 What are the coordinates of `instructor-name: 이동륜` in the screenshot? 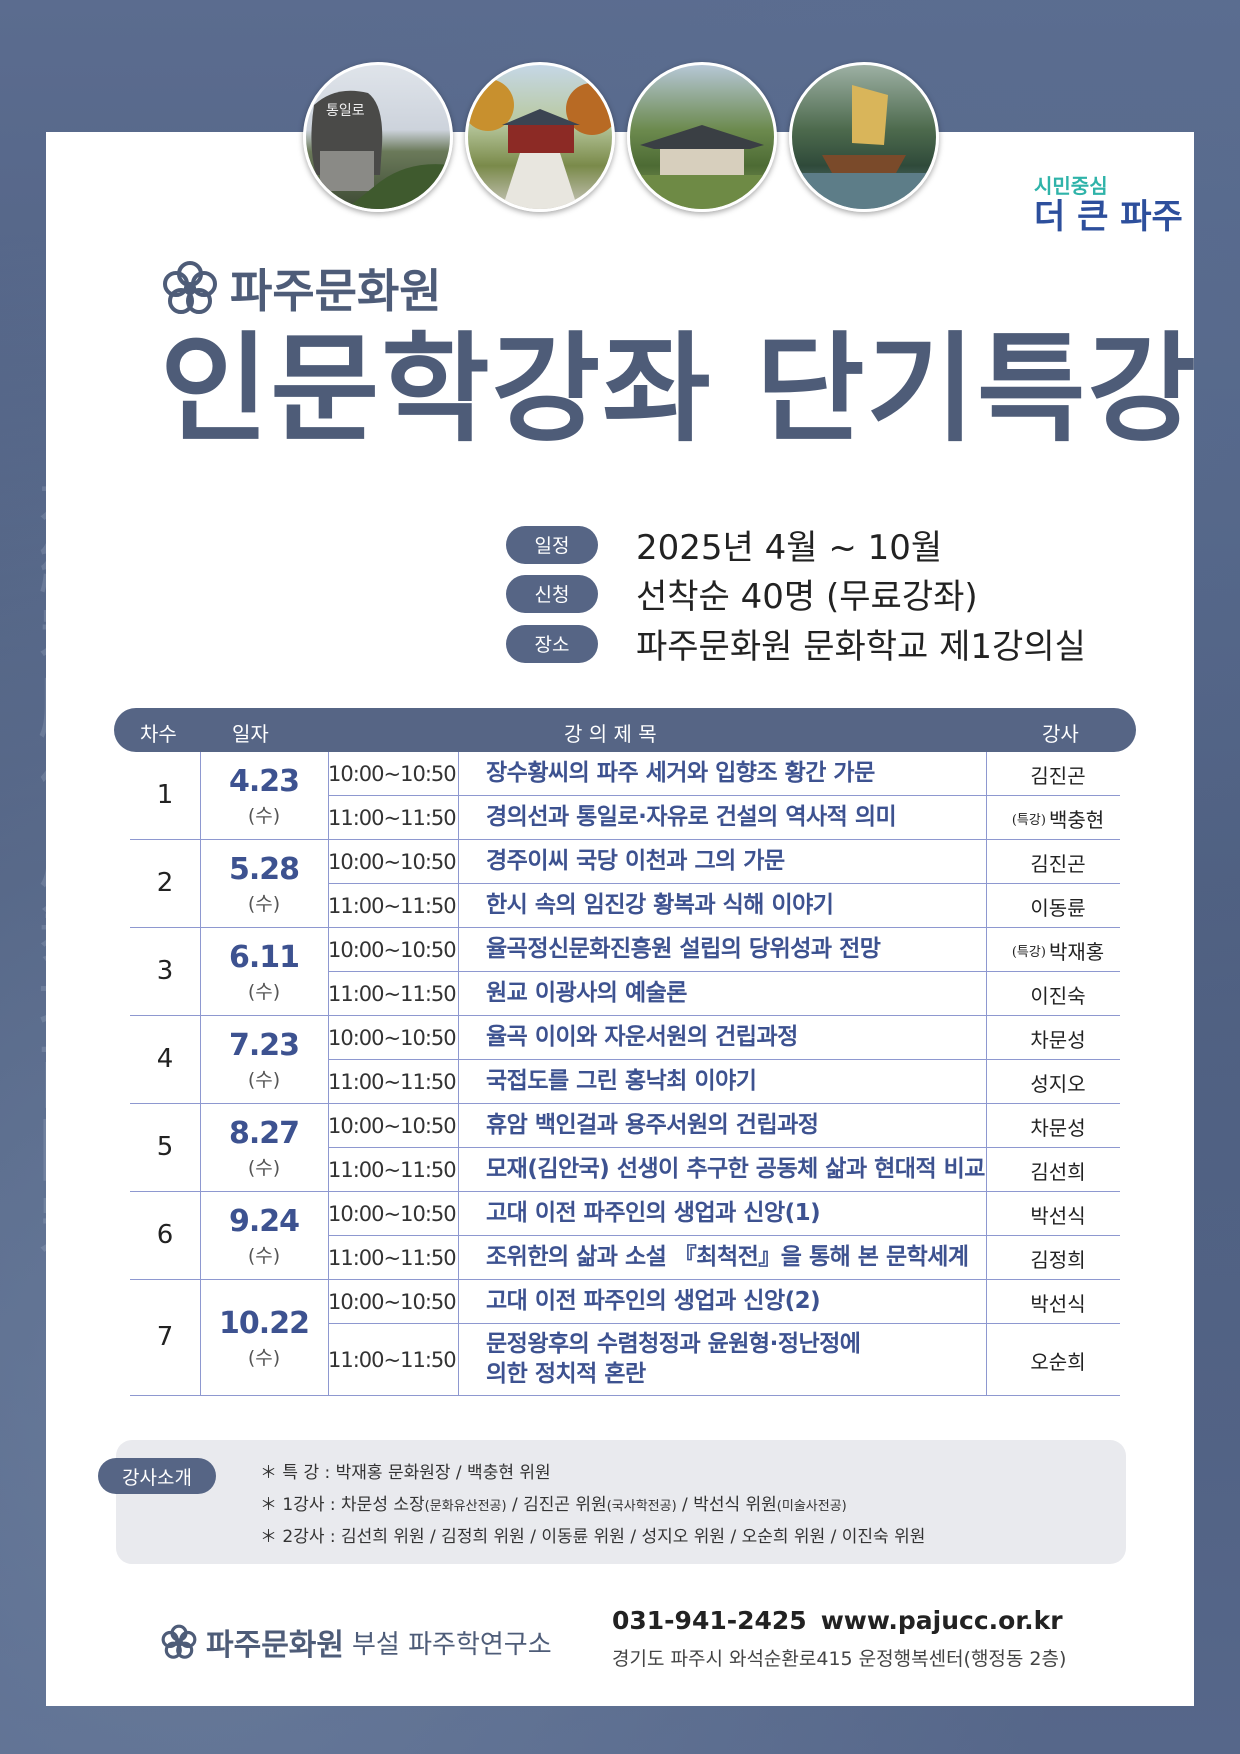 It's located at (1058, 907).